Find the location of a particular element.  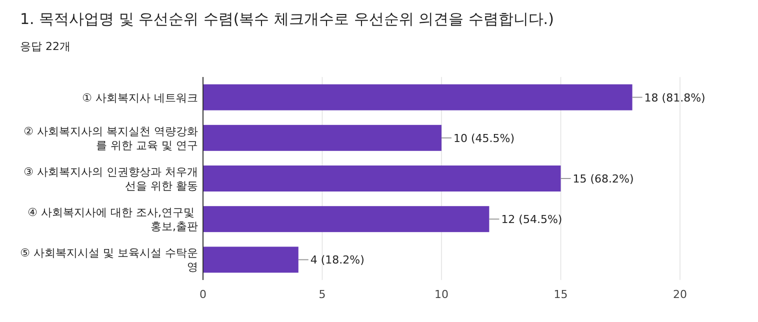

chart-title: 1. 목적사업명 및 우선순위 수렴(복수 체크개수로 우선순위 의견을 수렴합니다.) is located at coordinates (287, 19).